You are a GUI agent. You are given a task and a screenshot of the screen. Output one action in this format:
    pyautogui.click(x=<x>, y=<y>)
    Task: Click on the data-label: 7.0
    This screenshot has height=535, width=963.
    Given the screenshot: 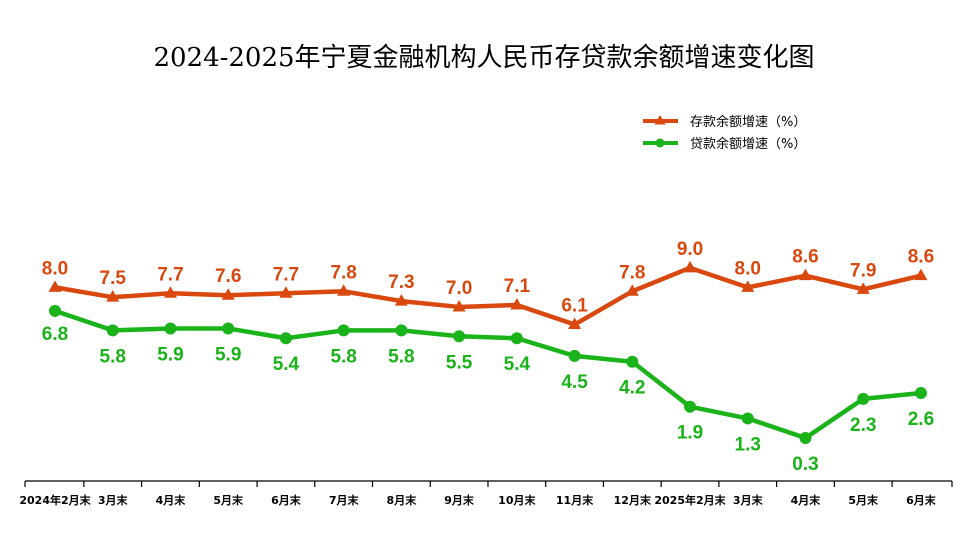 What is the action you would take?
    pyautogui.click(x=459, y=288)
    